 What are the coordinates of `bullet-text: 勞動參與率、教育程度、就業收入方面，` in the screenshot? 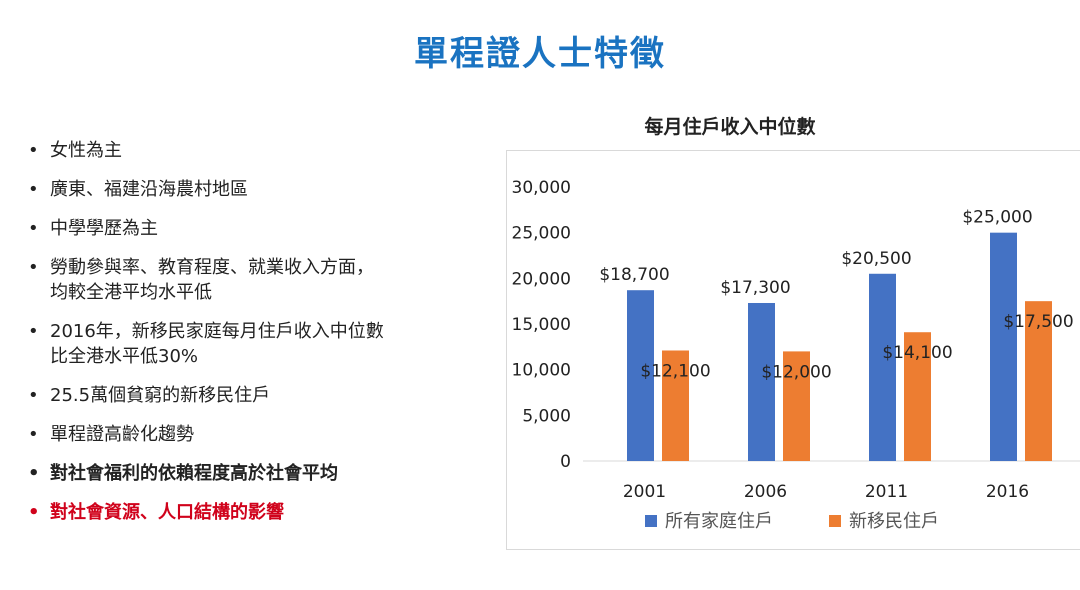 It's located at (212, 267).